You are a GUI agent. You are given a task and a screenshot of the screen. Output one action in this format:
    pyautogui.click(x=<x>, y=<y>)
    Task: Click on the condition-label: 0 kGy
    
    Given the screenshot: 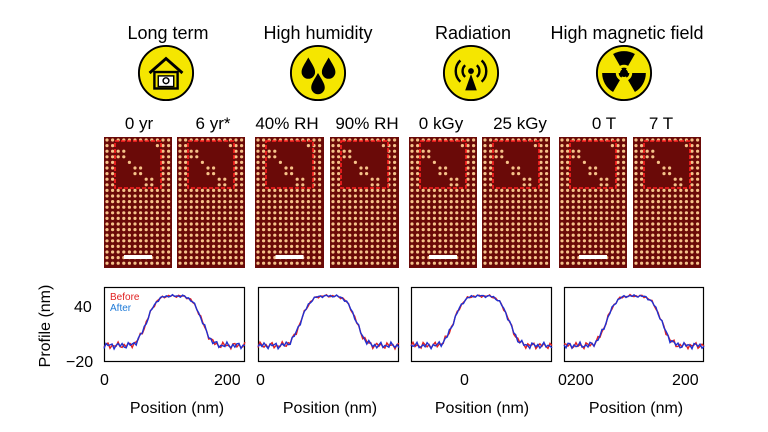 What is the action you would take?
    pyautogui.click(x=441, y=123)
    